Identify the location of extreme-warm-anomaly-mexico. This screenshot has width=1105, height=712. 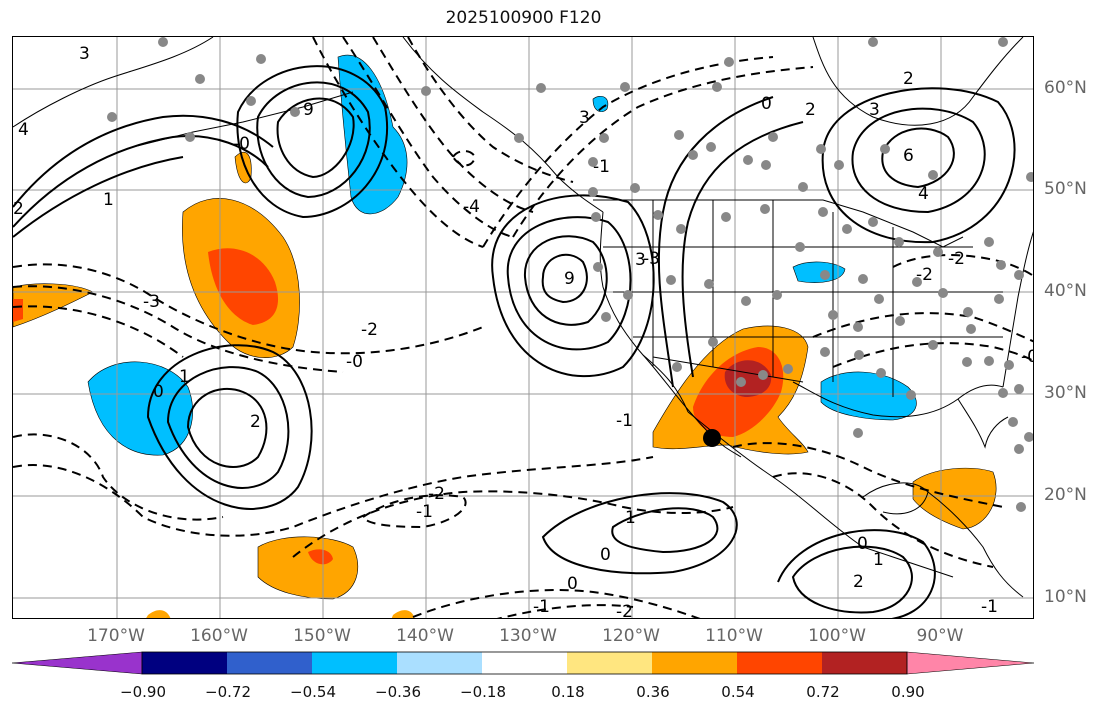
(748, 378).